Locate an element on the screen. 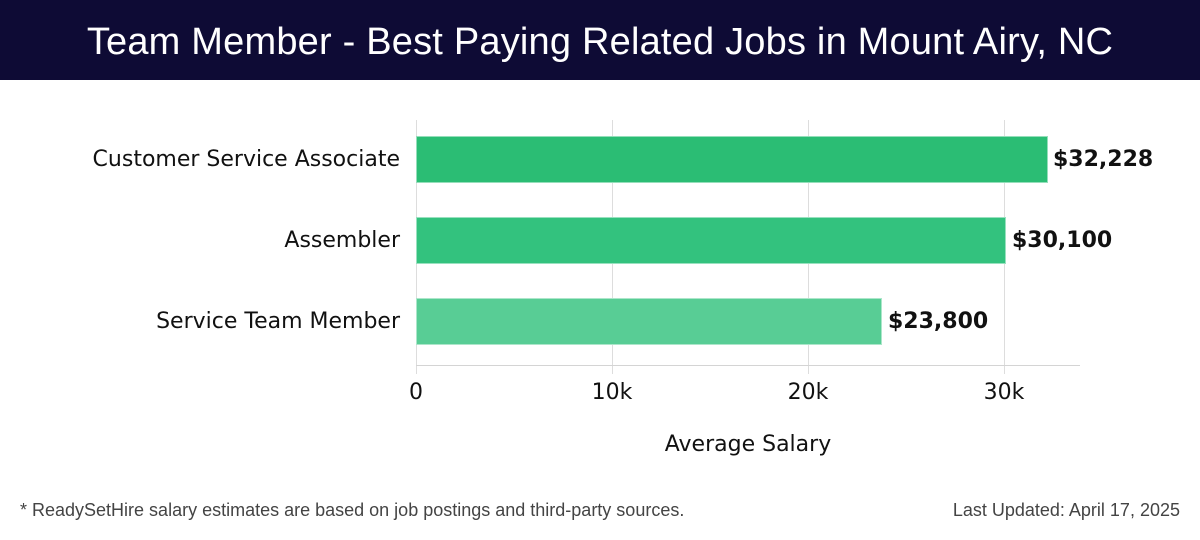 The width and height of the screenshot is (1200, 540). x-tick-label: 0 is located at coordinates (416, 392).